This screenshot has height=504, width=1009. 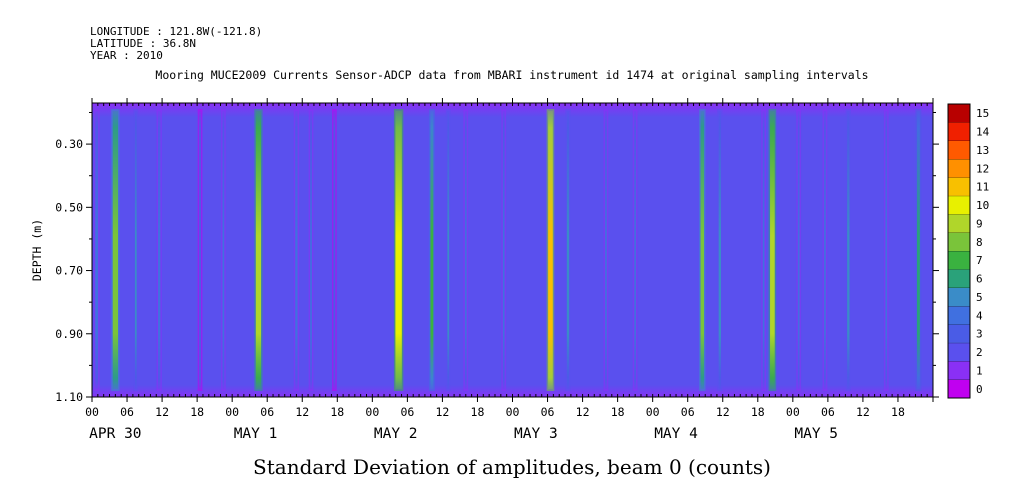 What do you see at coordinates (126, 55) in the screenshot?
I see `year-label: YEAR : 2010` at bounding box center [126, 55].